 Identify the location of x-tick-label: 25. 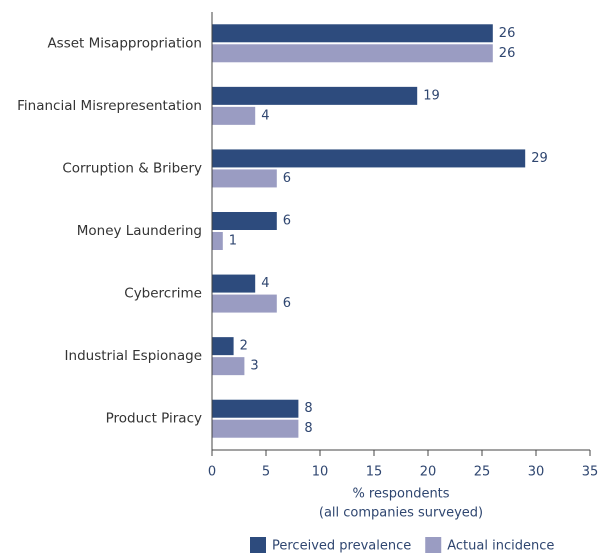
(482, 472).